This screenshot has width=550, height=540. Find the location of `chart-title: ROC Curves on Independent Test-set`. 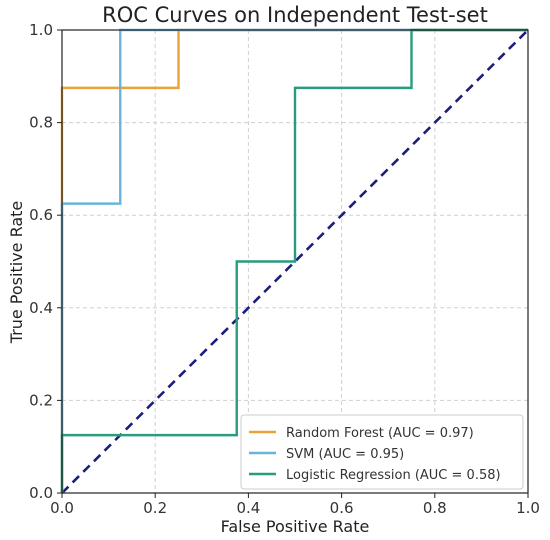

chart-title: ROC Curves on Independent Test-set is located at coordinates (295, 15).